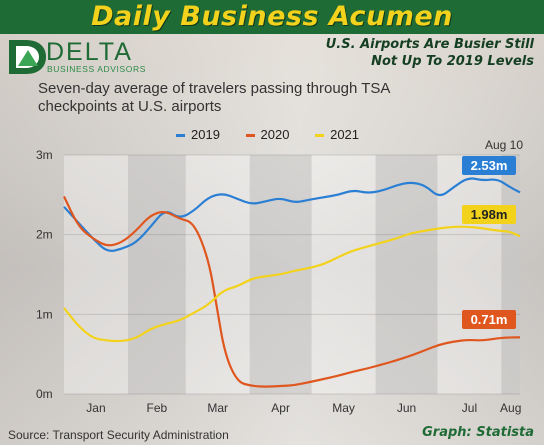 This screenshot has width=544, height=445. Describe the element at coordinates (44, 314) in the screenshot. I see `y-tick-label: 1m` at that location.